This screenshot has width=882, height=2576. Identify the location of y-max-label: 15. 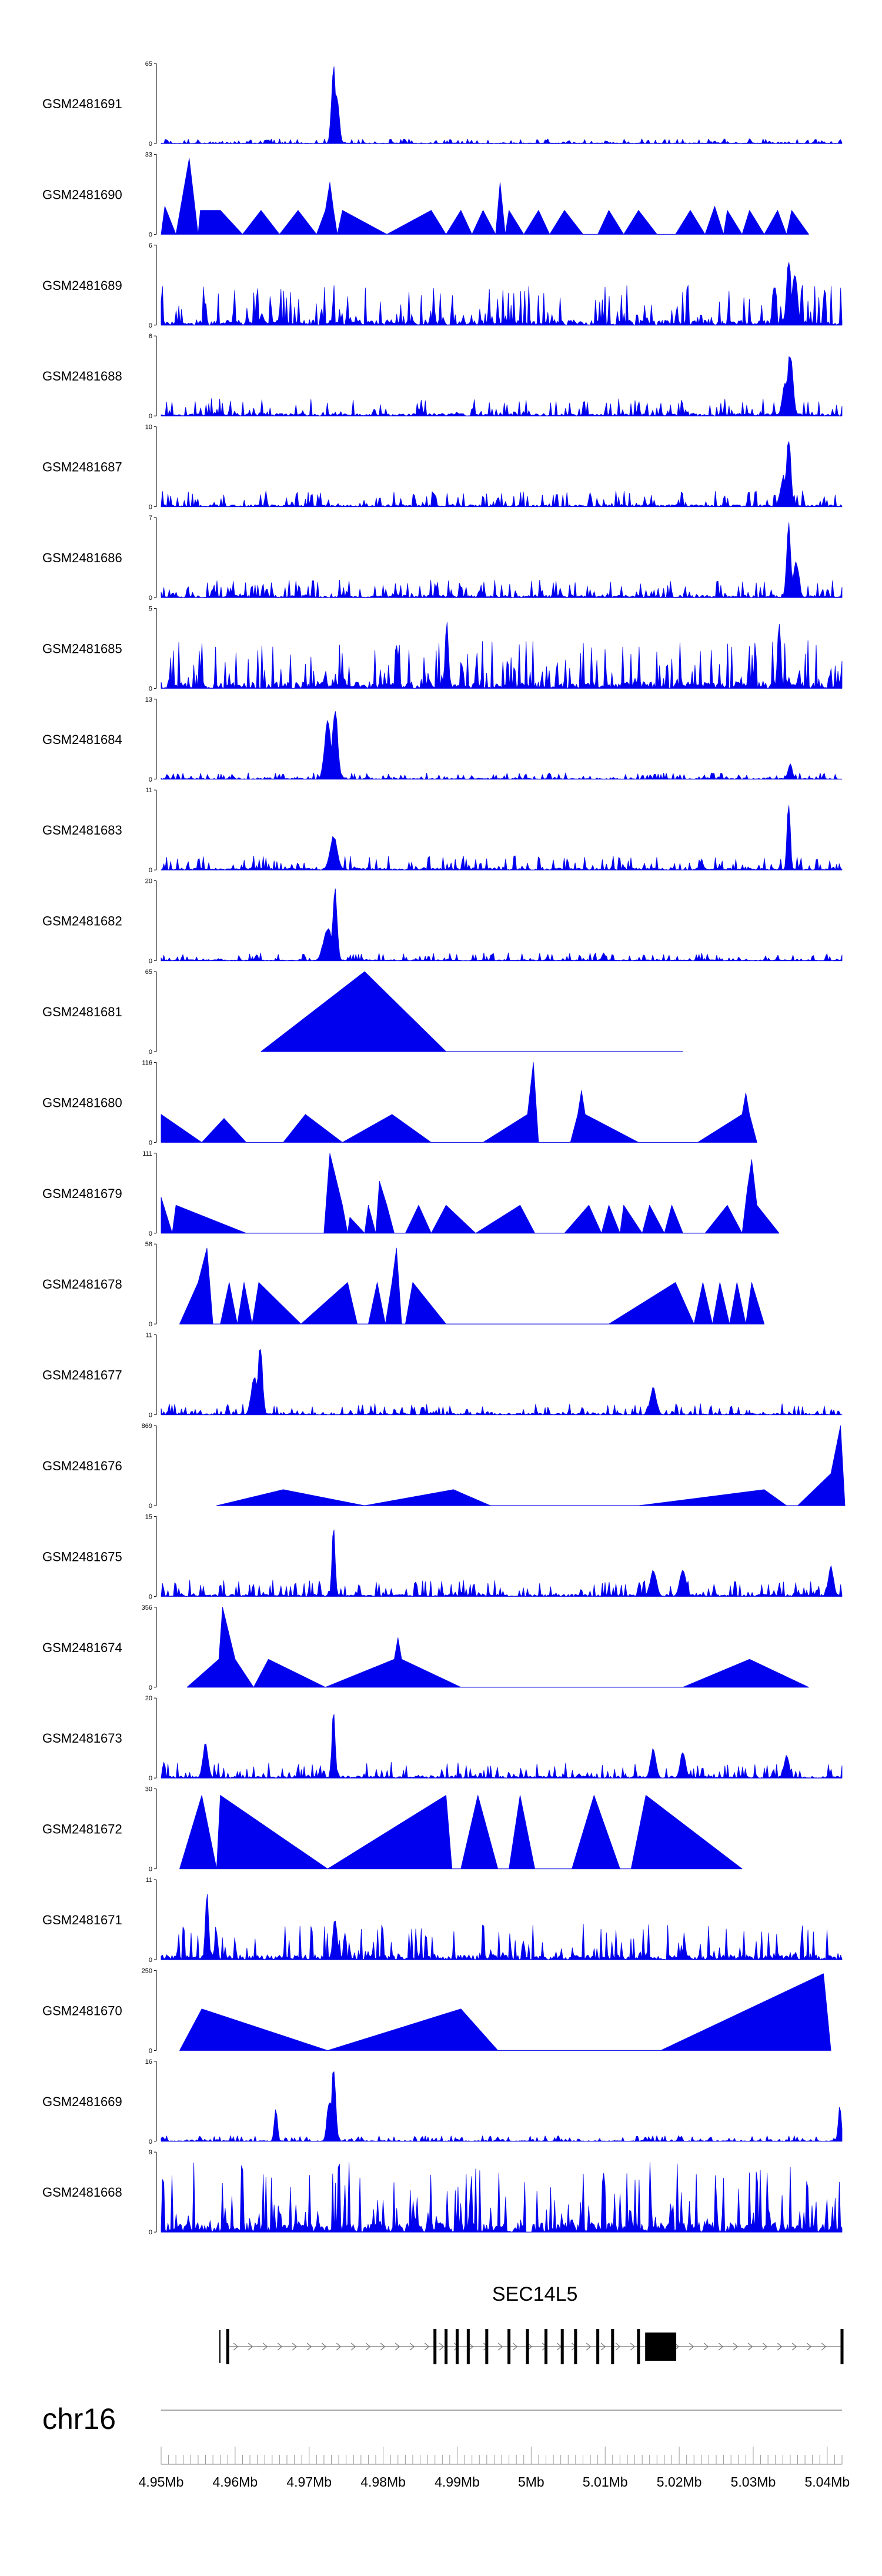
(148, 1516).